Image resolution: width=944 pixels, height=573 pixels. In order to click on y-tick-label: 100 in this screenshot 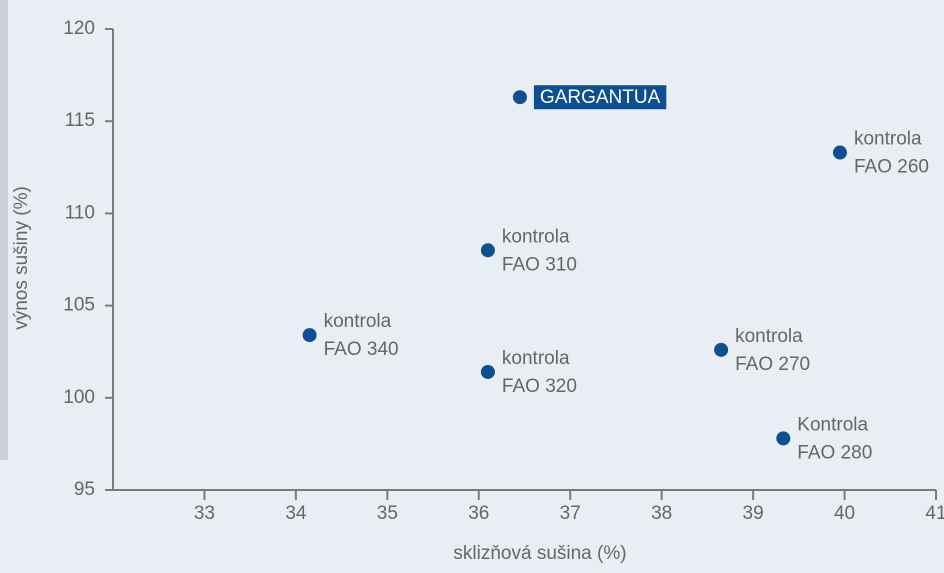, I will do `click(79, 397)`.